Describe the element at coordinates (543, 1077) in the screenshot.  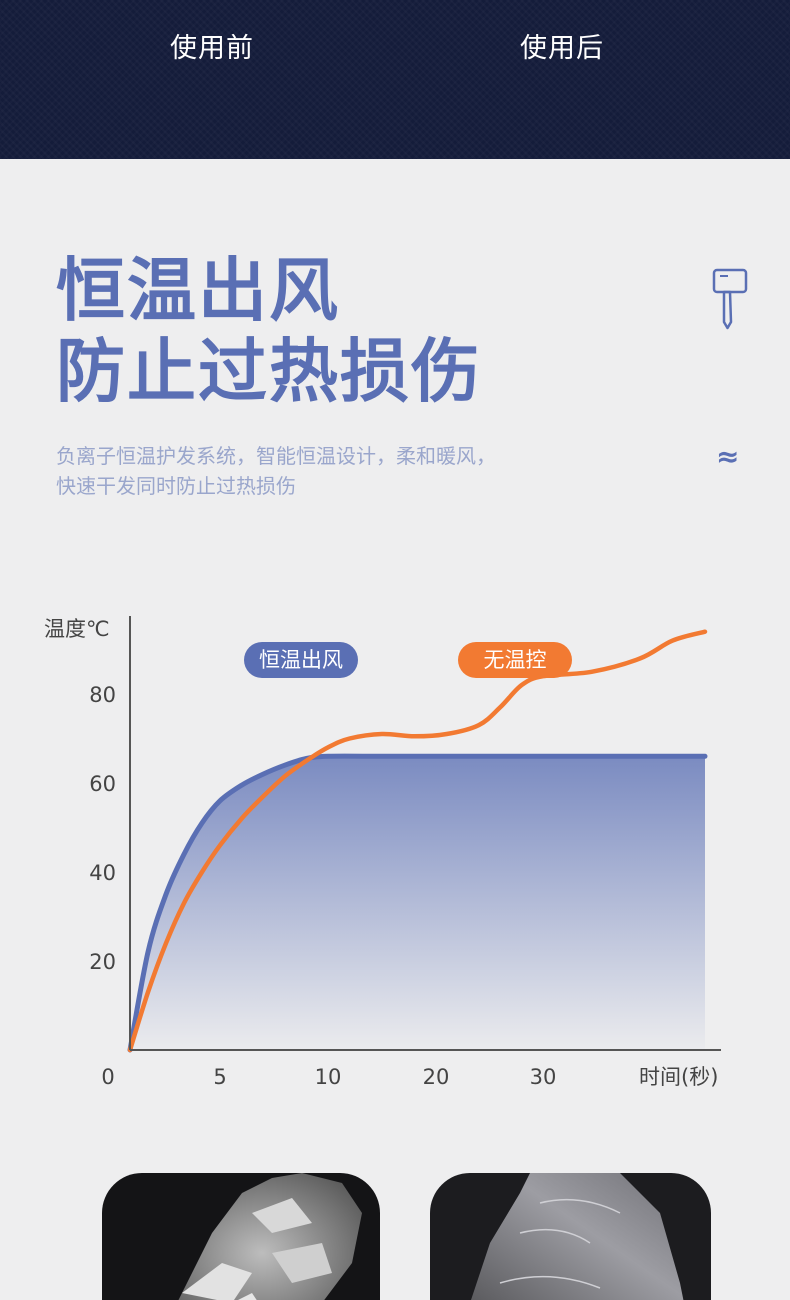
I see `x-tick-label: 30` at that location.